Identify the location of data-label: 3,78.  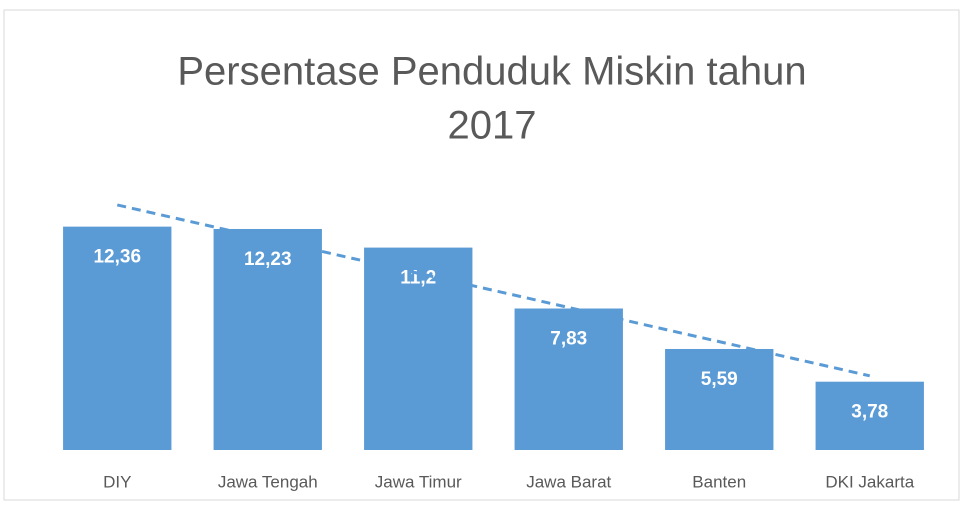
(869, 412).